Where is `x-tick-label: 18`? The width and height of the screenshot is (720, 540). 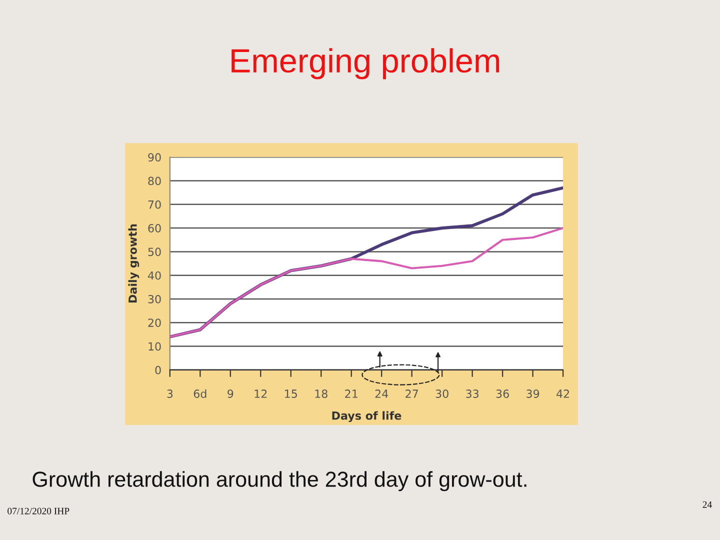 x-tick-label: 18 is located at coordinates (321, 394).